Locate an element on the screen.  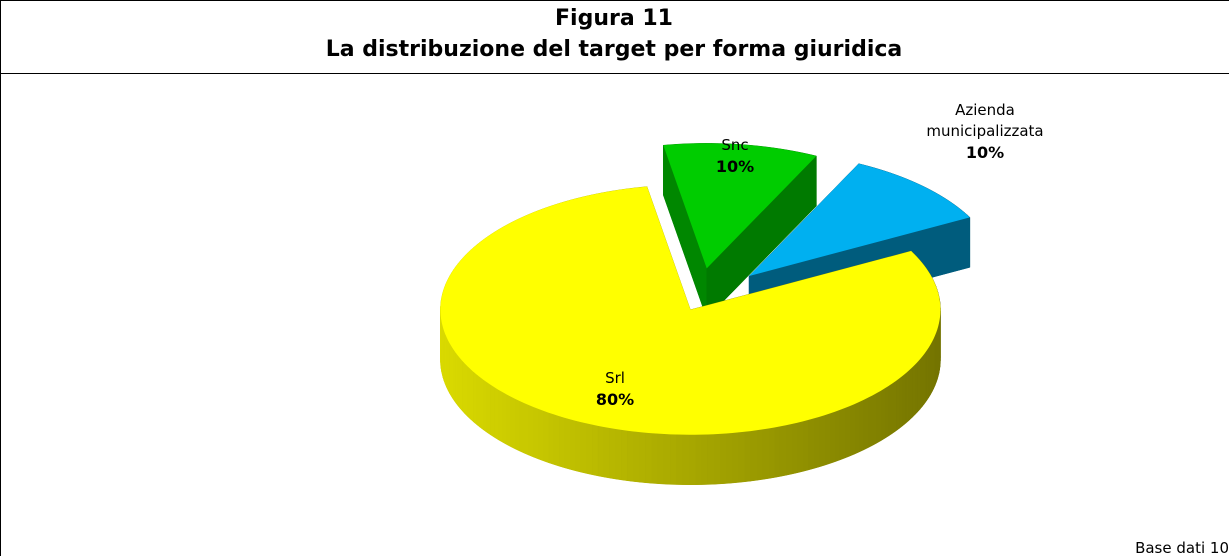
slice-label: Azienda municipalizzata 10% is located at coordinates (985, 131).